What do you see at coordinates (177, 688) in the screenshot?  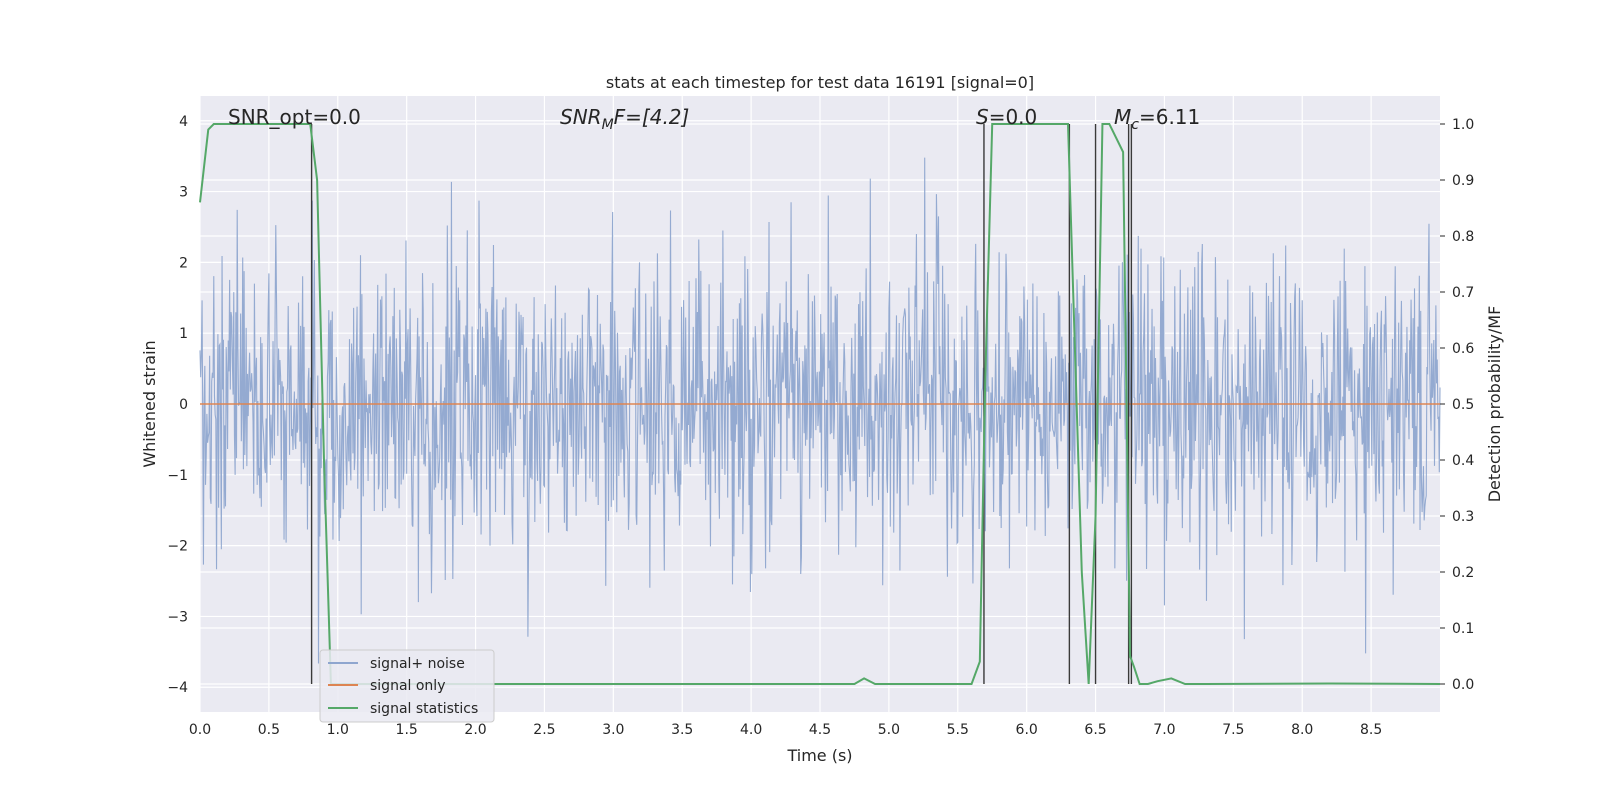 I see `y-tick-label: −4` at bounding box center [177, 688].